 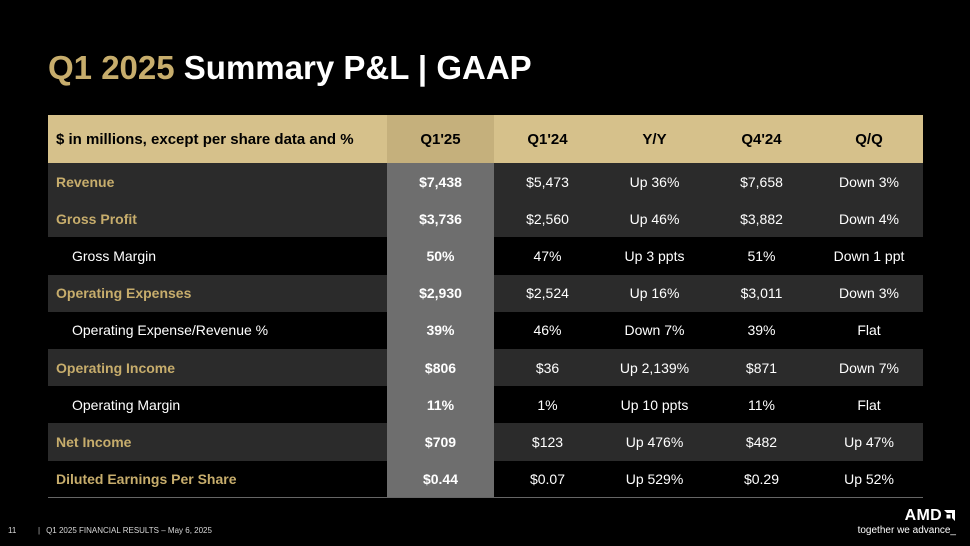 What do you see at coordinates (906, 530) in the screenshot?
I see `logo-tagline: together we advance_` at bounding box center [906, 530].